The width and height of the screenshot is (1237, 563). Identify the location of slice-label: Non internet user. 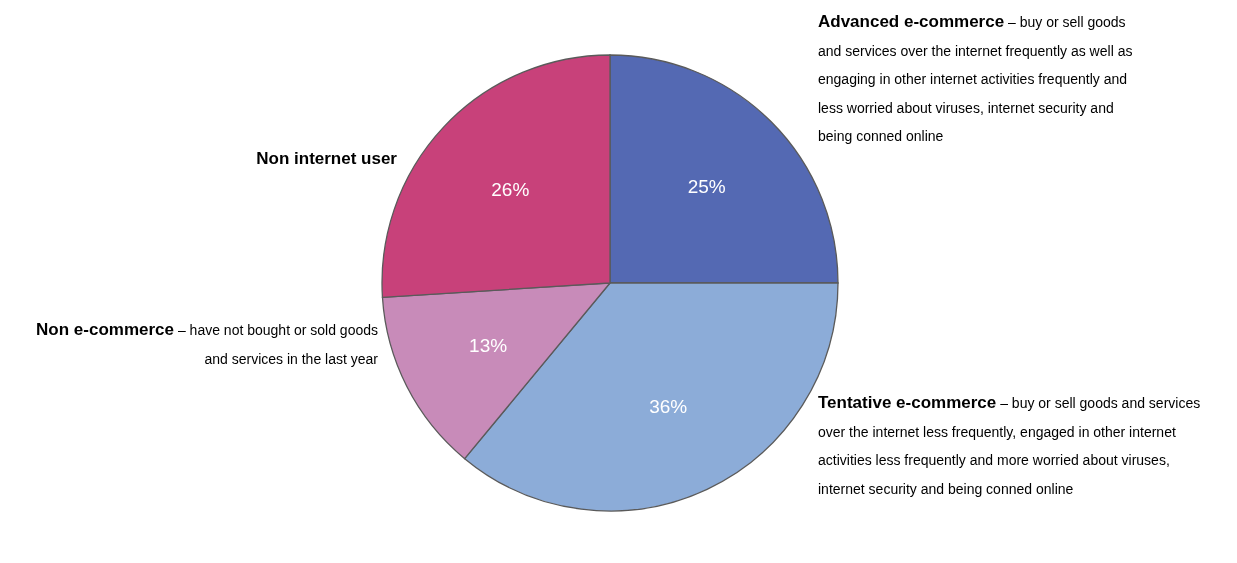
(327, 158).